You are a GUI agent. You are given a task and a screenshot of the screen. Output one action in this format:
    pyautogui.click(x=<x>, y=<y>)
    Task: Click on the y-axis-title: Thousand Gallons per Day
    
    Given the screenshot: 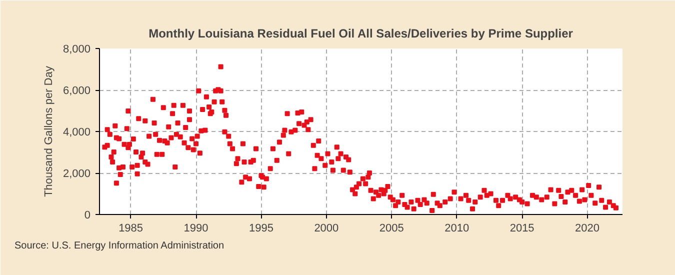 What is the action you would take?
    pyautogui.click(x=48, y=131)
    